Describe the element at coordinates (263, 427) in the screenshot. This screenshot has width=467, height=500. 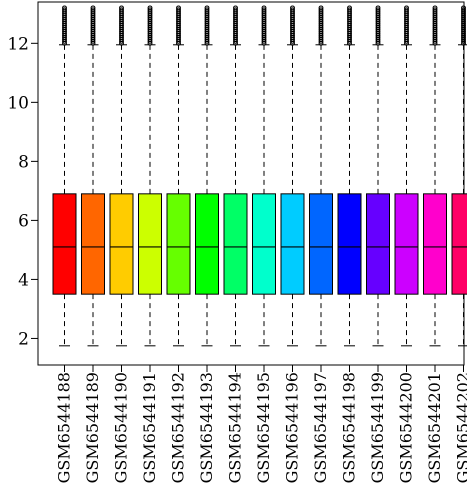
I see `x-category-label: GSM6544195` at that location.